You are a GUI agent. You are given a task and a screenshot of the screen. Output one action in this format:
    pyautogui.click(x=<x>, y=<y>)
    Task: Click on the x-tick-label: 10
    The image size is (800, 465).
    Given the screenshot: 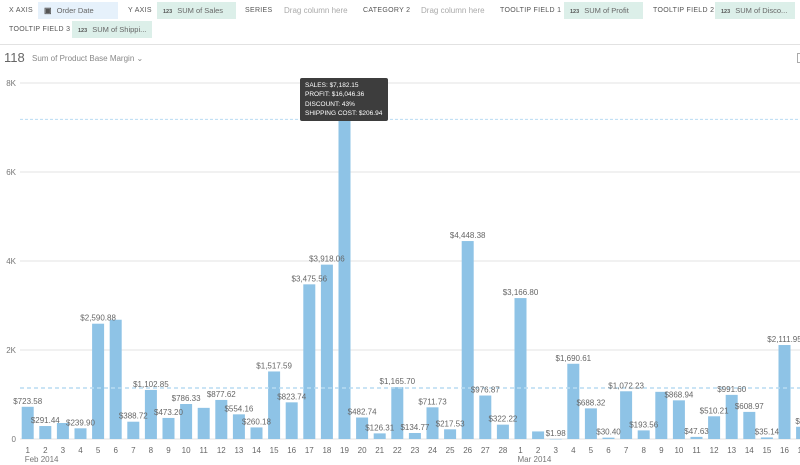 What is the action you would take?
    pyautogui.click(x=678, y=450)
    